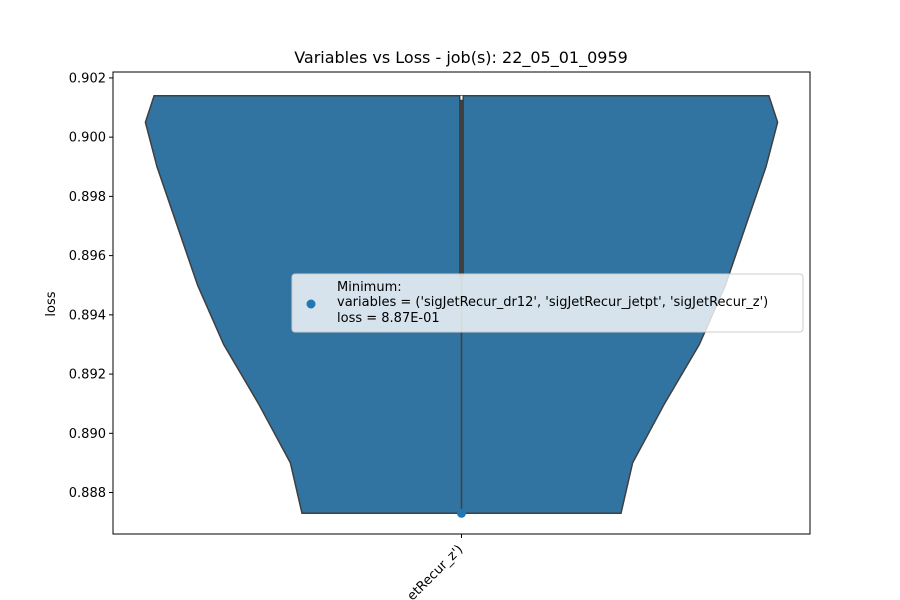 Image resolution: width=900 pixels, height=600 pixels. What do you see at coordinates (51, 303) in the screenshot?
I see `y-axis-label: loss` at bounding box center [51, 303].